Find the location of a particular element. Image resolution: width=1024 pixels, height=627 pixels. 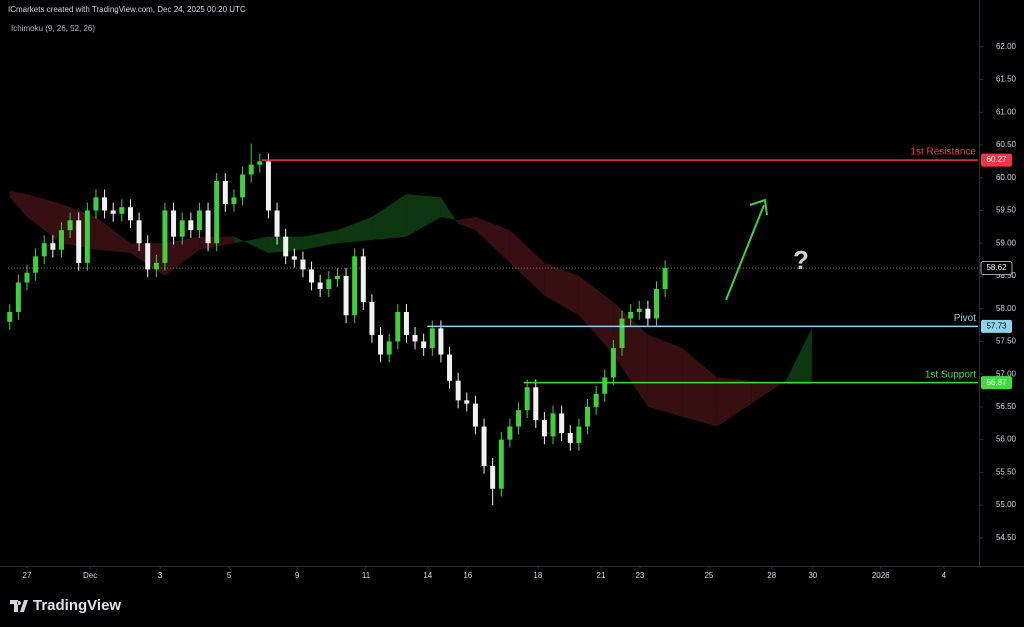

y-tick-label: 55.00 is located at coordinates (1006, 504).